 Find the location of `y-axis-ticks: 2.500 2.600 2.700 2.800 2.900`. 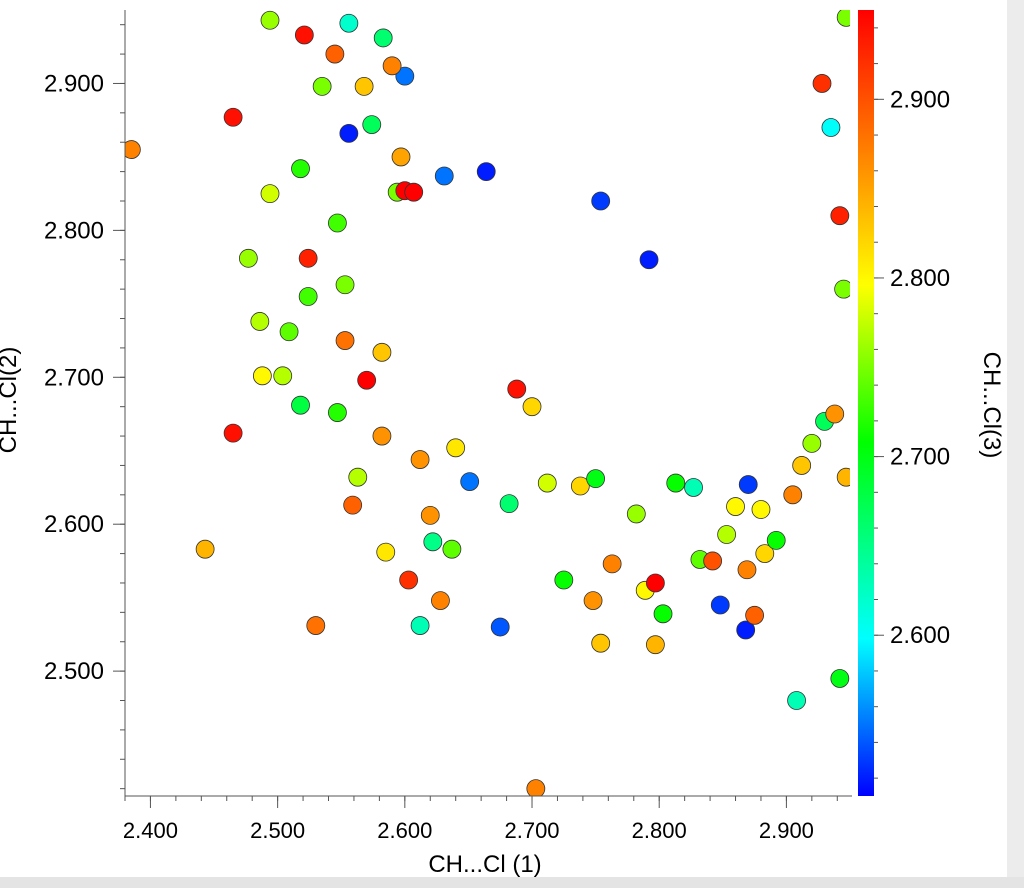

y-axis-ticks: 2.500 2.600 2.700 2.800 2.900 is located at coordinates (84, 407).